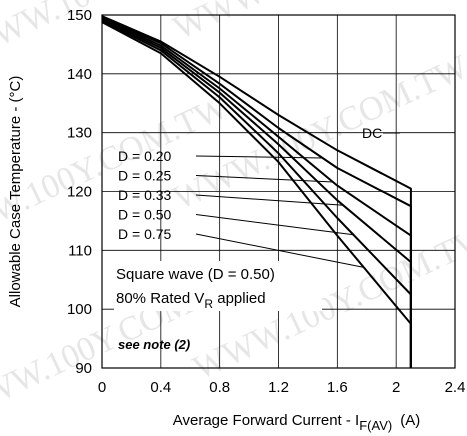 The height and width of the screenshot is (436, 467). I want to click on y-axis-label: Allowable Case Temperature - (°C), so click(15, 192).